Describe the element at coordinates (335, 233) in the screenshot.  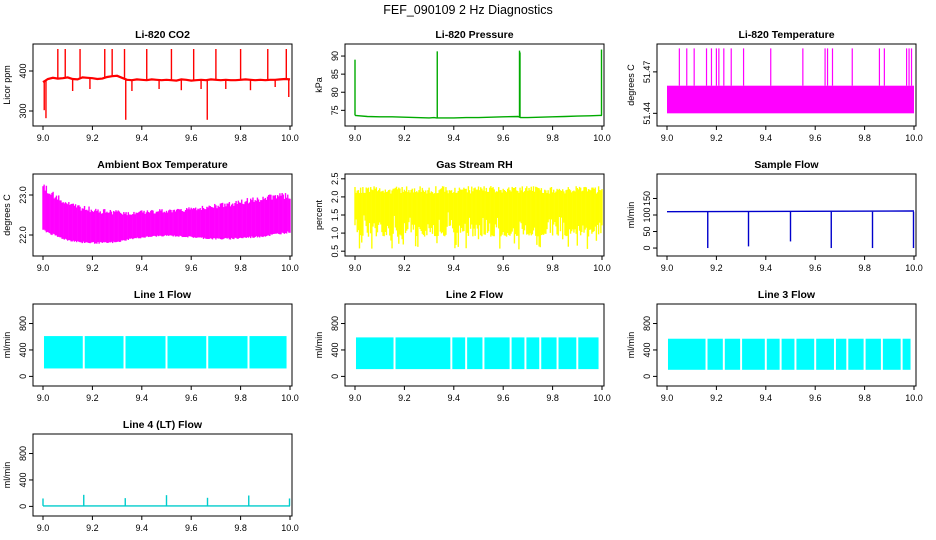
I see `y-tick-label: 1.0` at that location.